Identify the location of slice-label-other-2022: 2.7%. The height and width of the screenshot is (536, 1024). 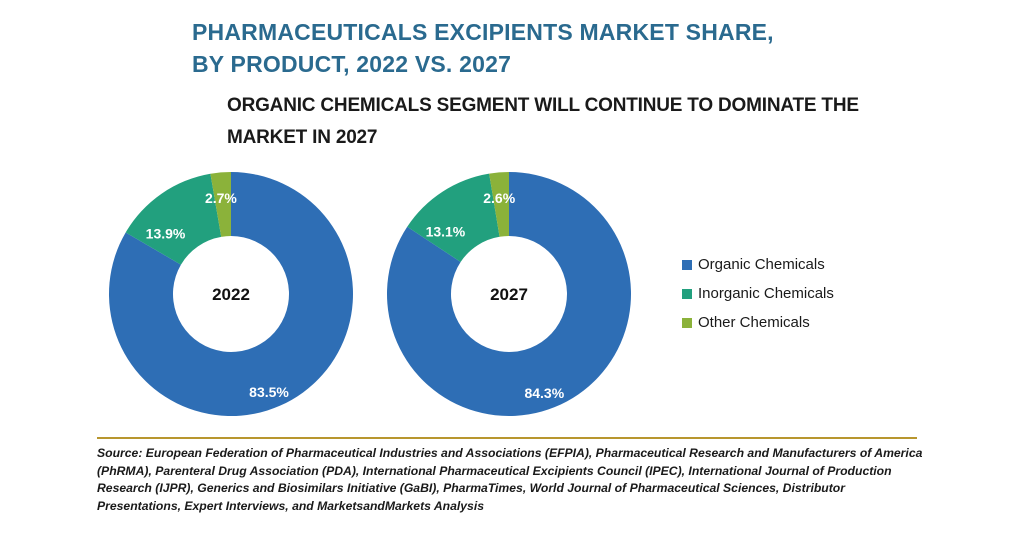
(221, 198).